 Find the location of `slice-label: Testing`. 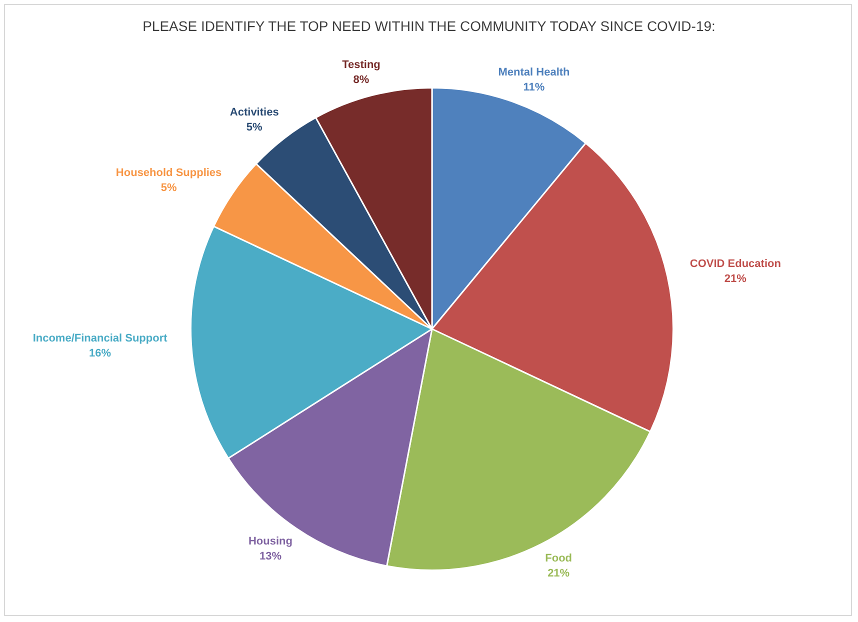

slice-label: Testing is located at coordinates (361, 64).